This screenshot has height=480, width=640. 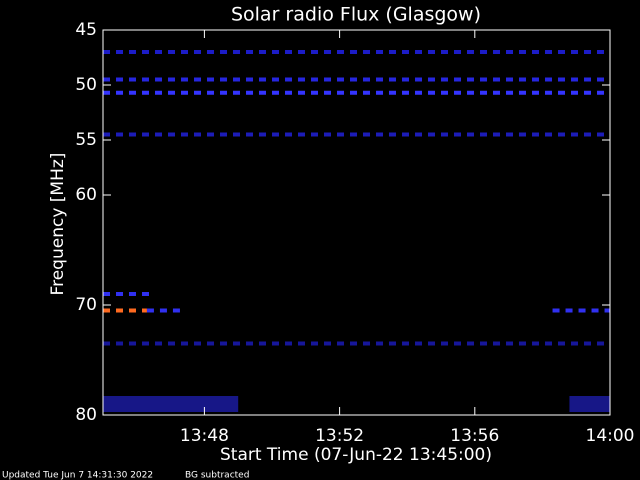 I want to click on y-tick-label: 50, so click(x=86, y=85).